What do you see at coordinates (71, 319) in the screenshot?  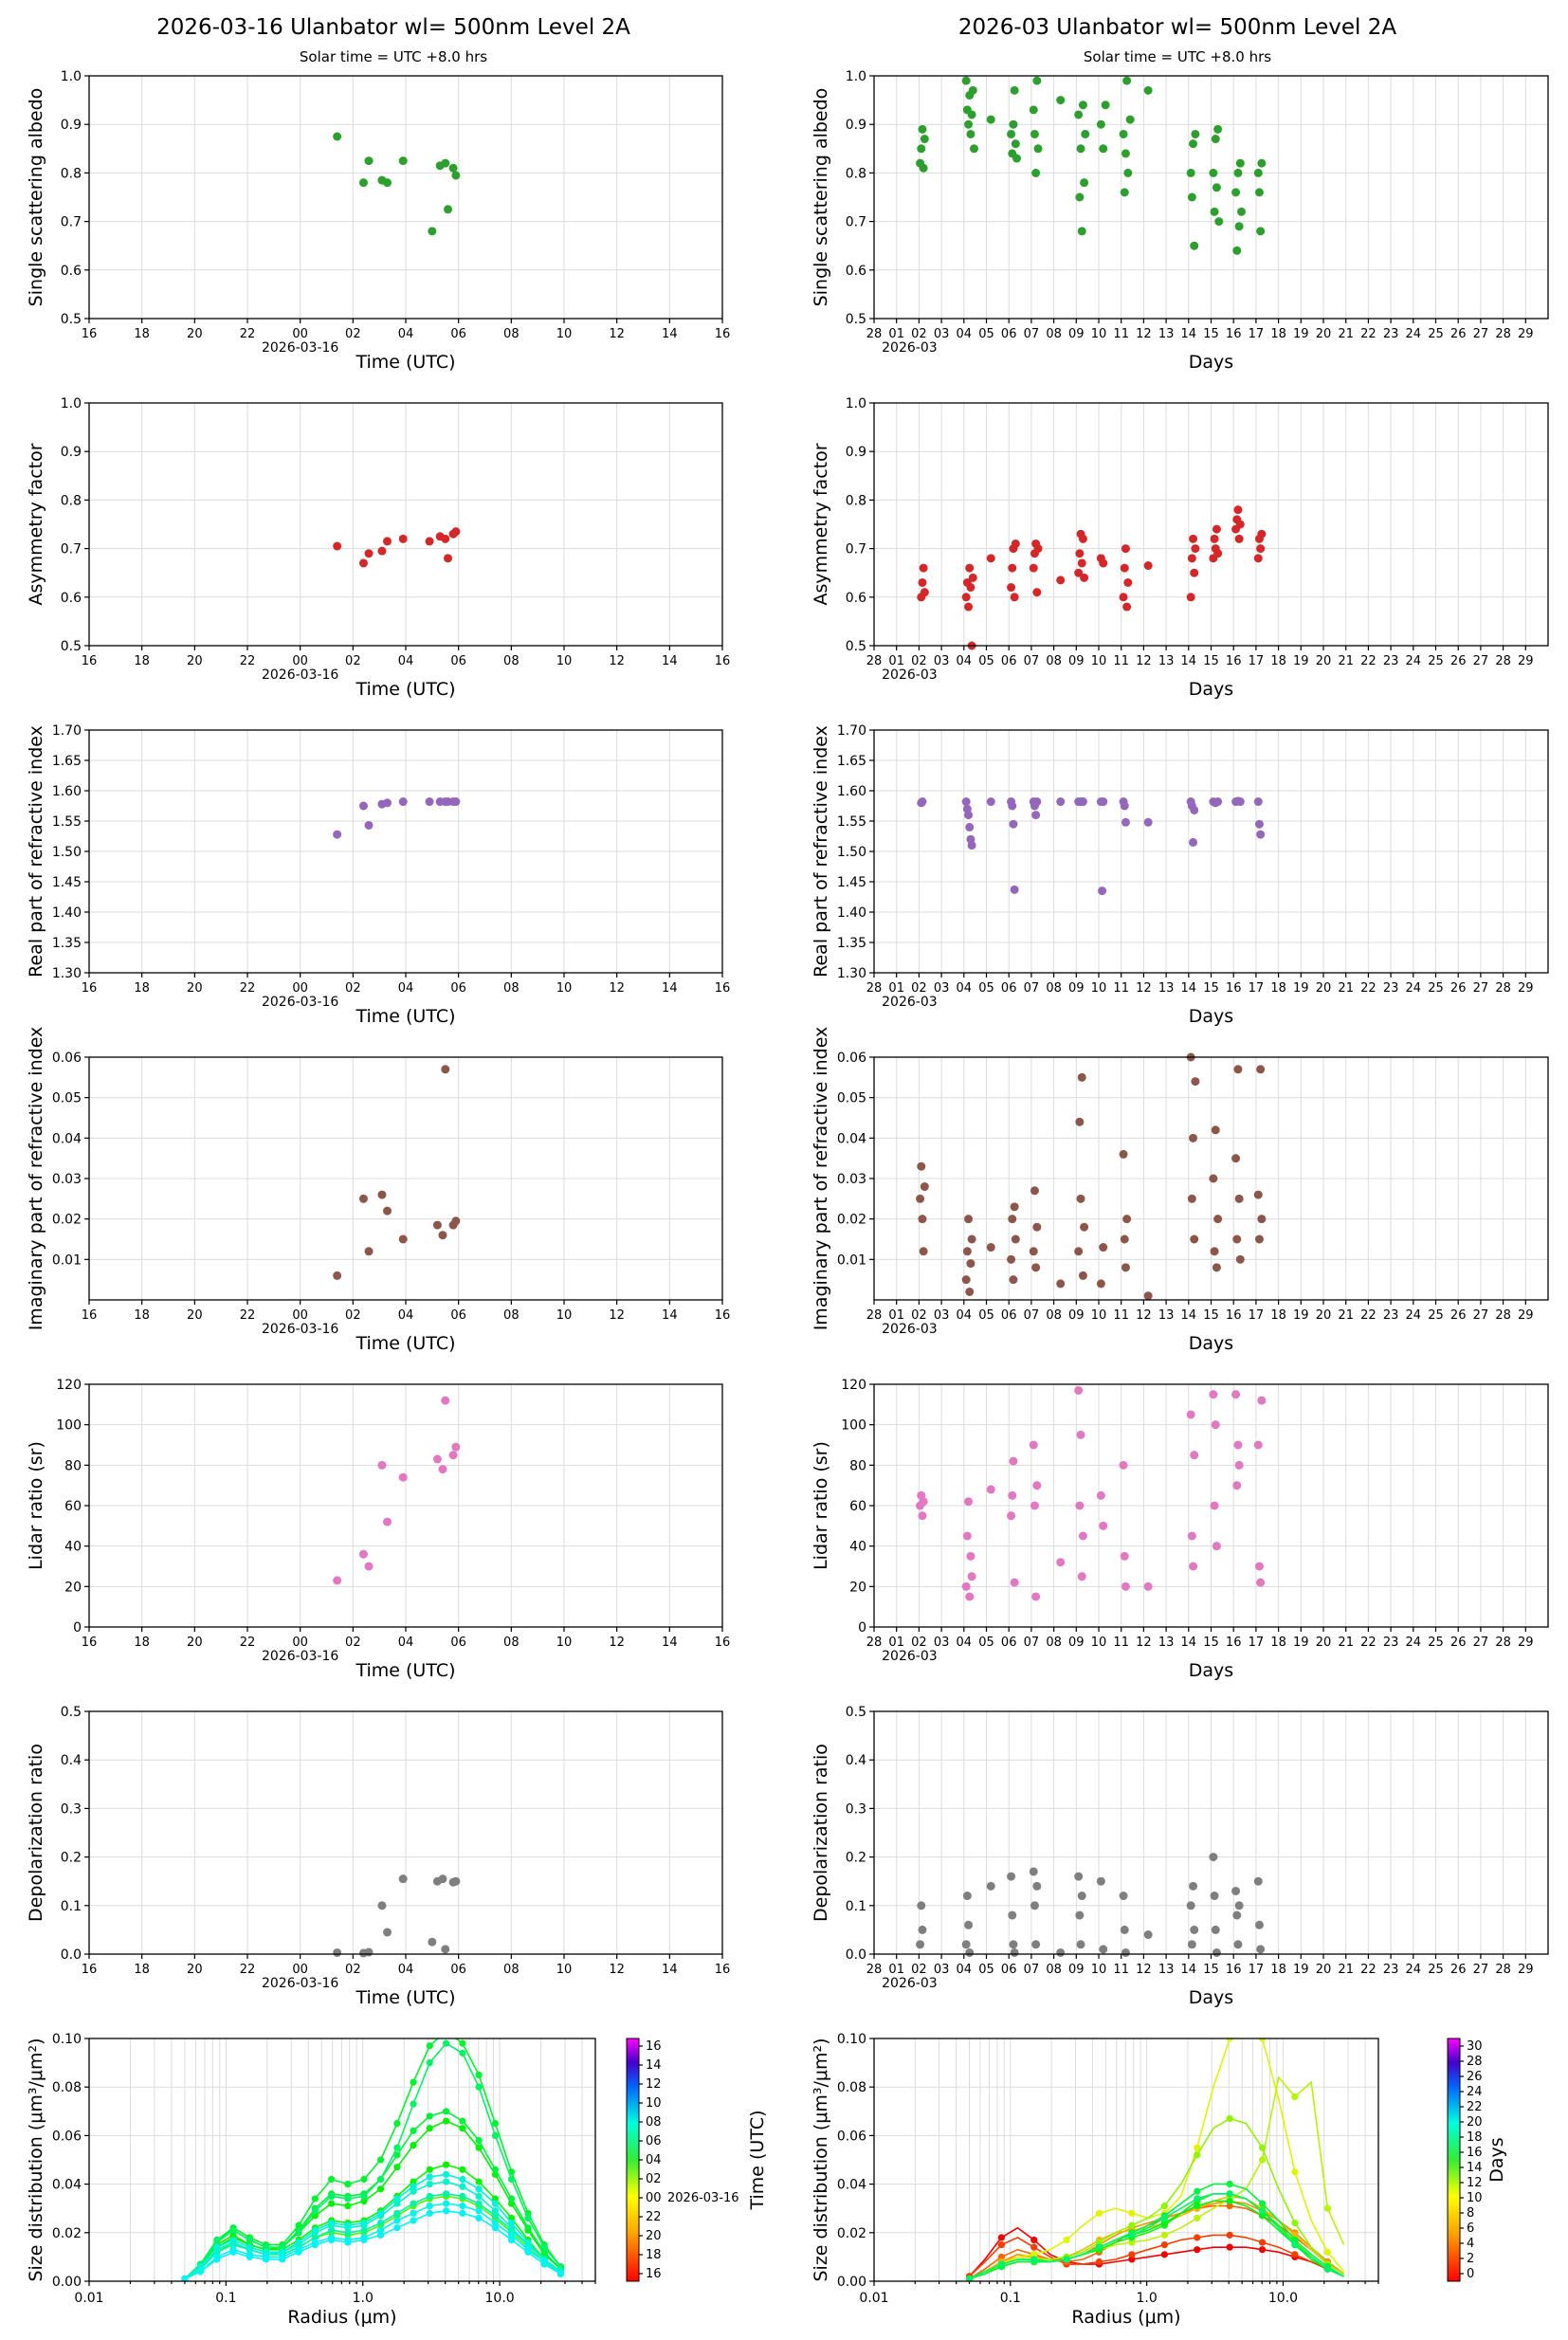 I see `y-tick-label: 0.5` at bounding box center [71, 319].